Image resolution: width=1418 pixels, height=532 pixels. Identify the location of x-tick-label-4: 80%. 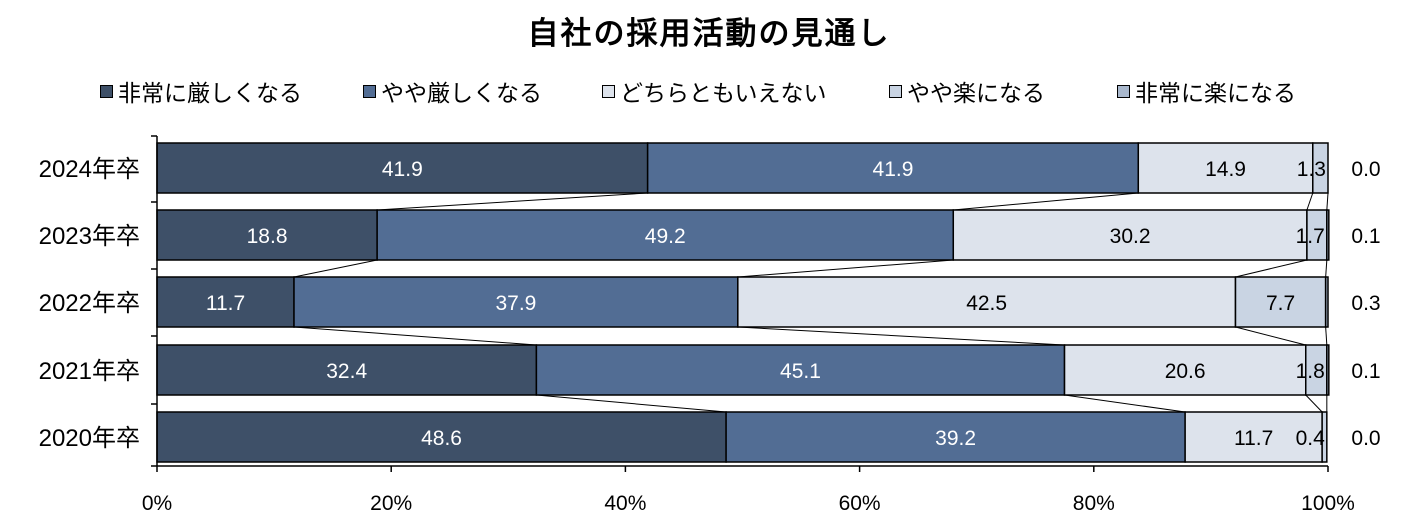
(1094, 503).